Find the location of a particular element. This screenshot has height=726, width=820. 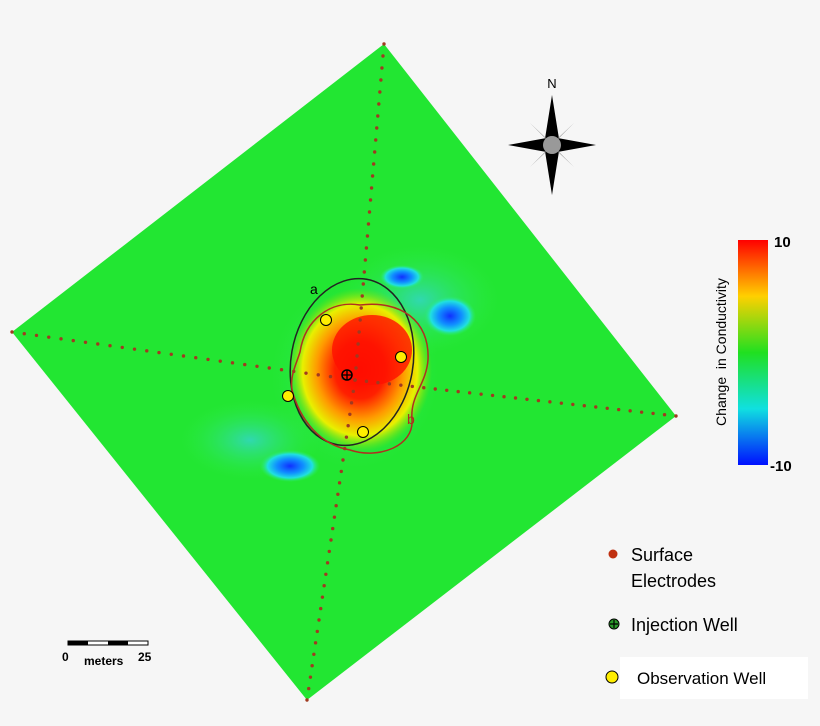

colorbar-label: Change in Conductivity is located at coordinates (721, 352).